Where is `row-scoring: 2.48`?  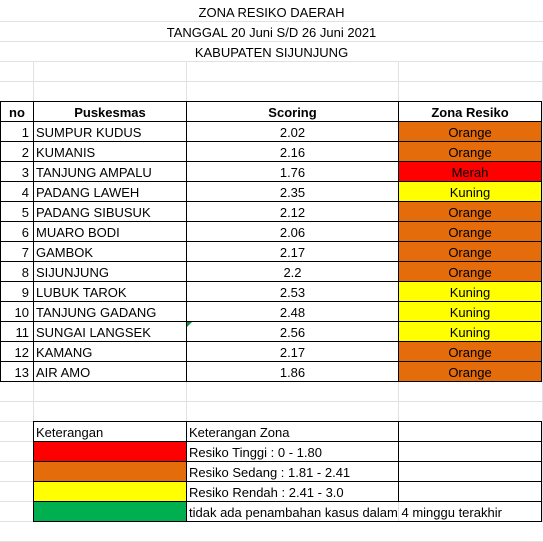
row-scoring: 2.48 is located at coordinates (292, 311).